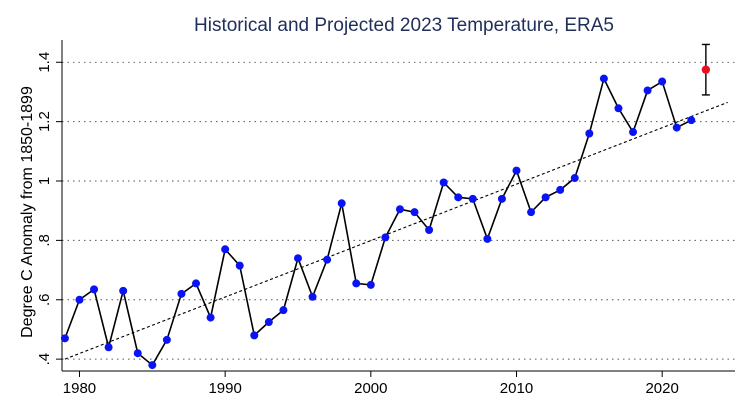 This screenshot has height=417, width=750. Describe the element at coordinates (44, 121) in the screenshot. I see `y-tick-label: 1.2` at that location.